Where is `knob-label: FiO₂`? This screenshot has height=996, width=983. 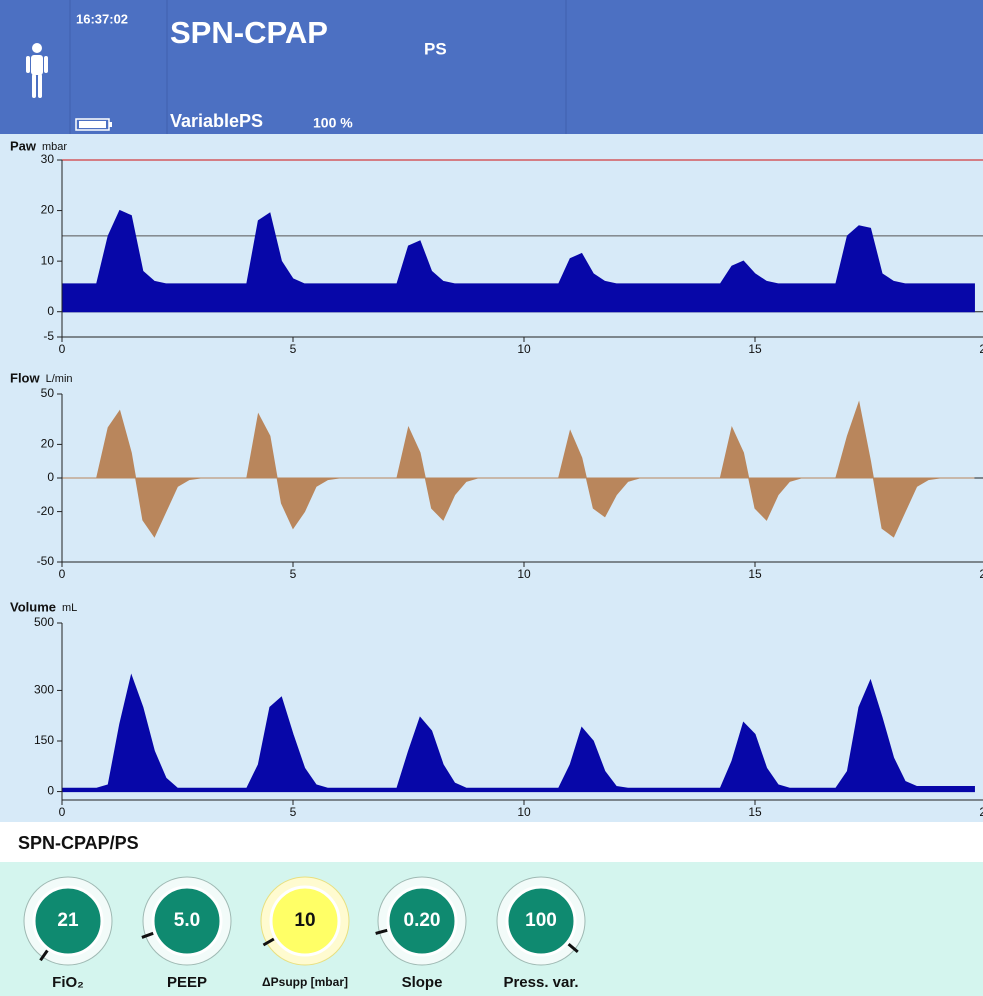 knob-label: FiO₂ is located at coordinates (68, 982).